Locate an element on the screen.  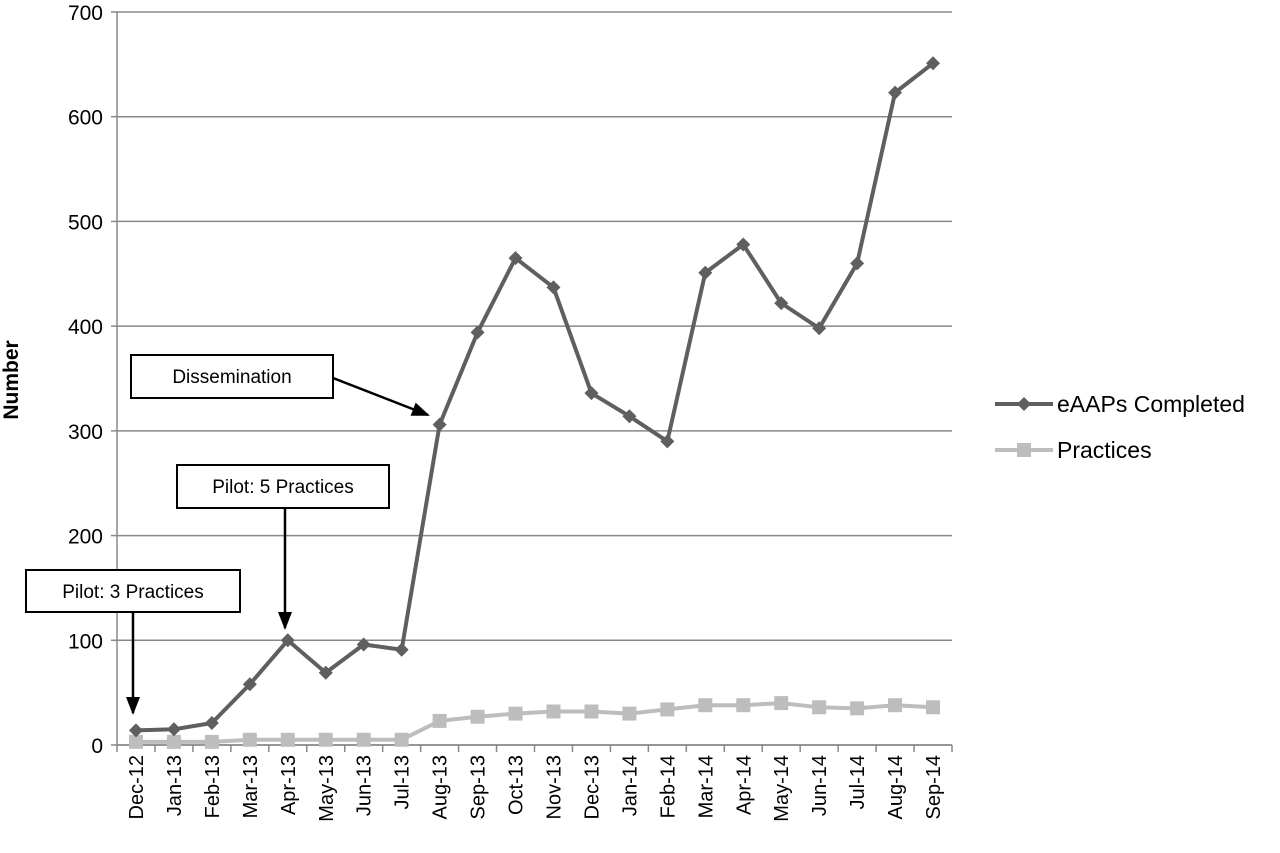
annotation-text: Dissemination is located at coordinates (231, 377).